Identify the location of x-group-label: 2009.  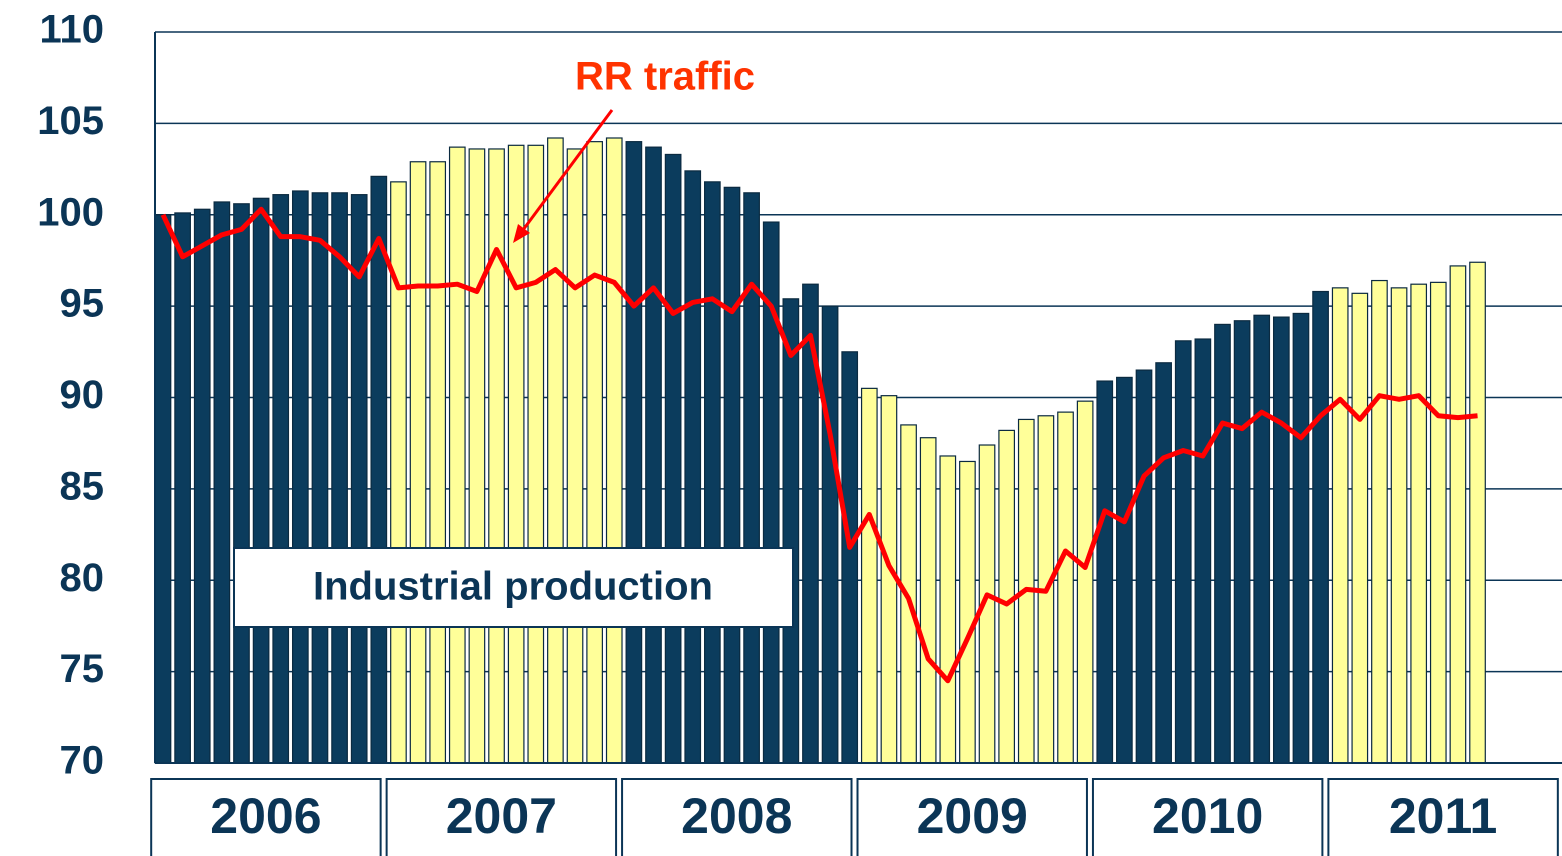
(972, 816).